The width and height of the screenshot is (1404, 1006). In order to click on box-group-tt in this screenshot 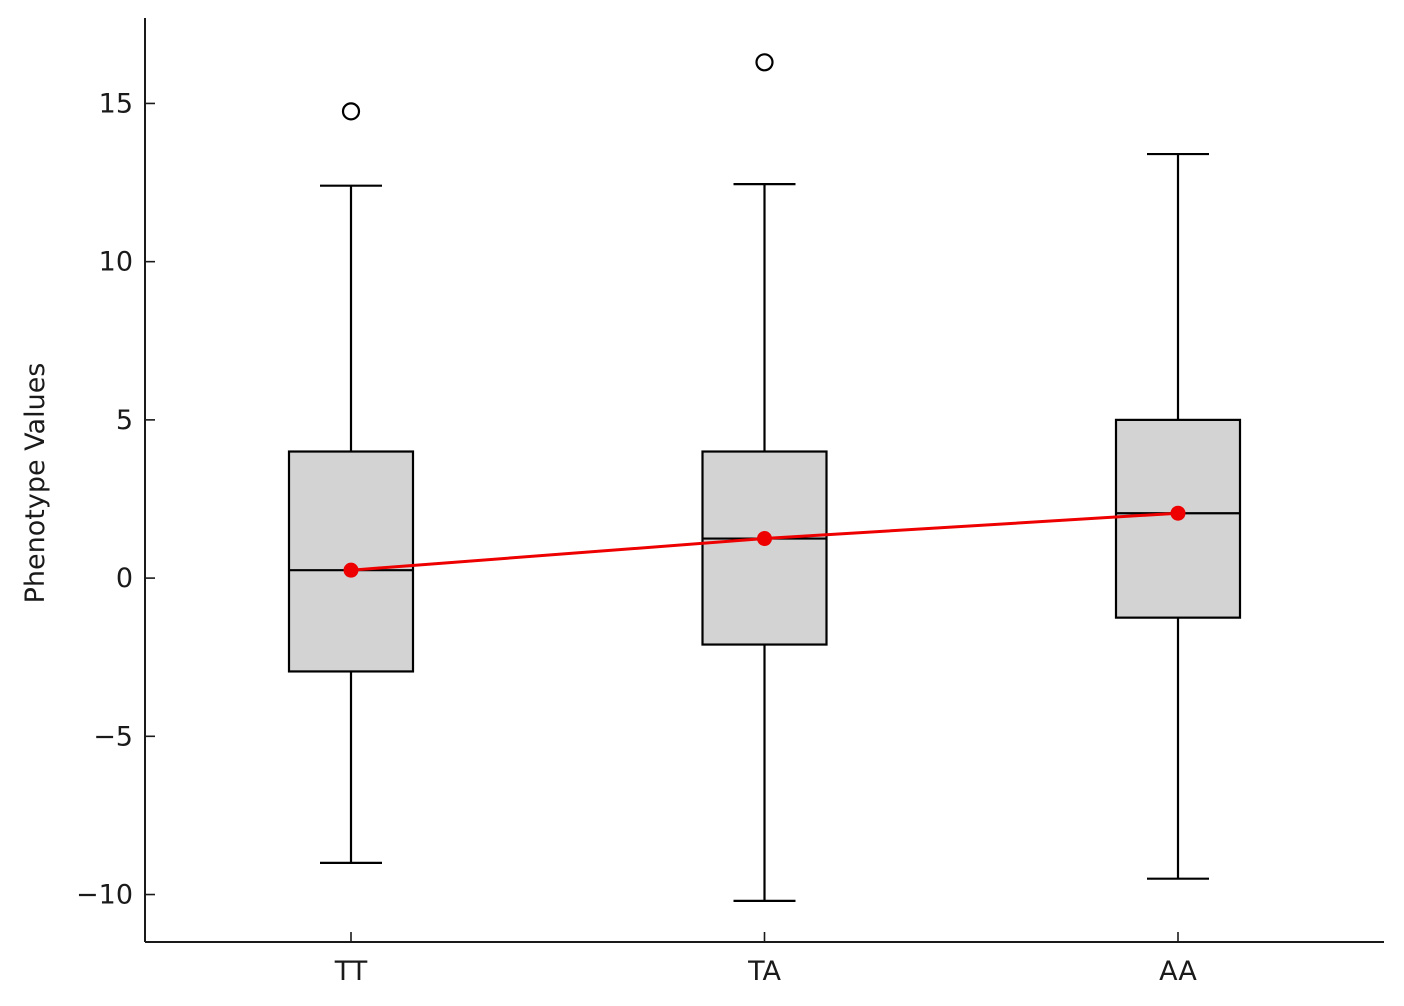, I will do `click(351, 483)`.